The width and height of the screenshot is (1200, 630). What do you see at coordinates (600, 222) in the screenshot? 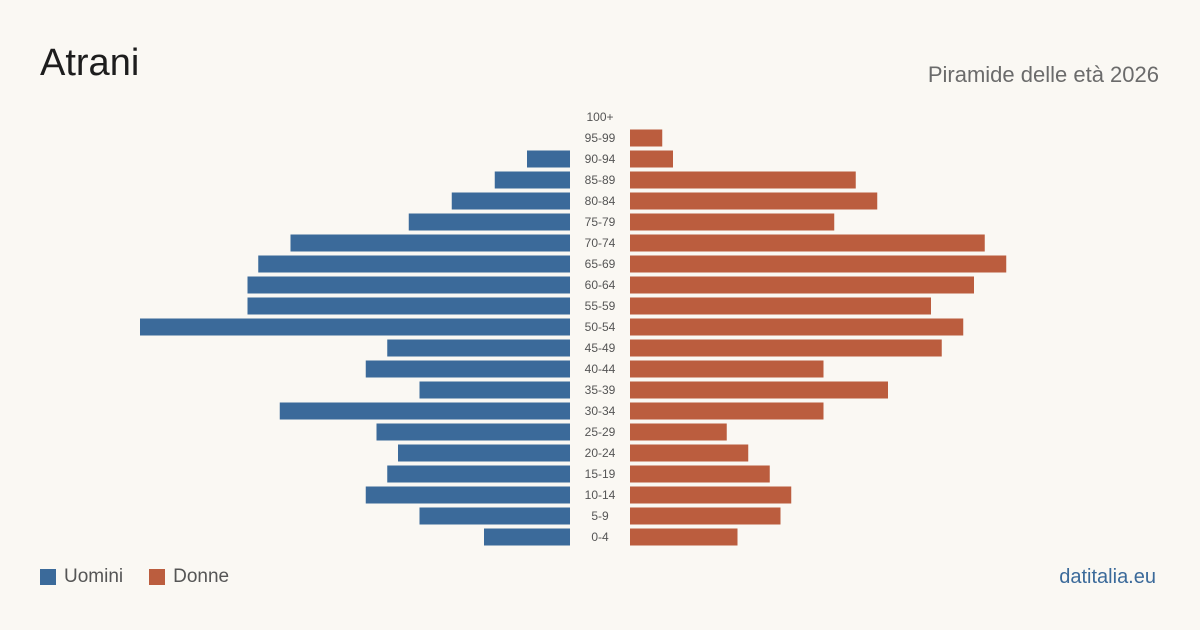
I see `age-group-label: 75-79` at bounding box center [600, 222].